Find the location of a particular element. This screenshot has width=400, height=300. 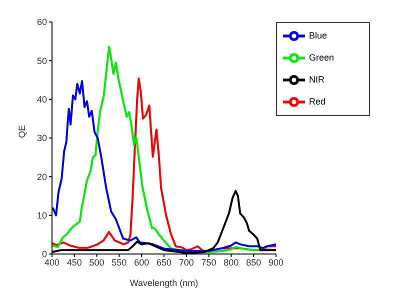

y-tick-label: 40 is located at coordinates (41, 99).